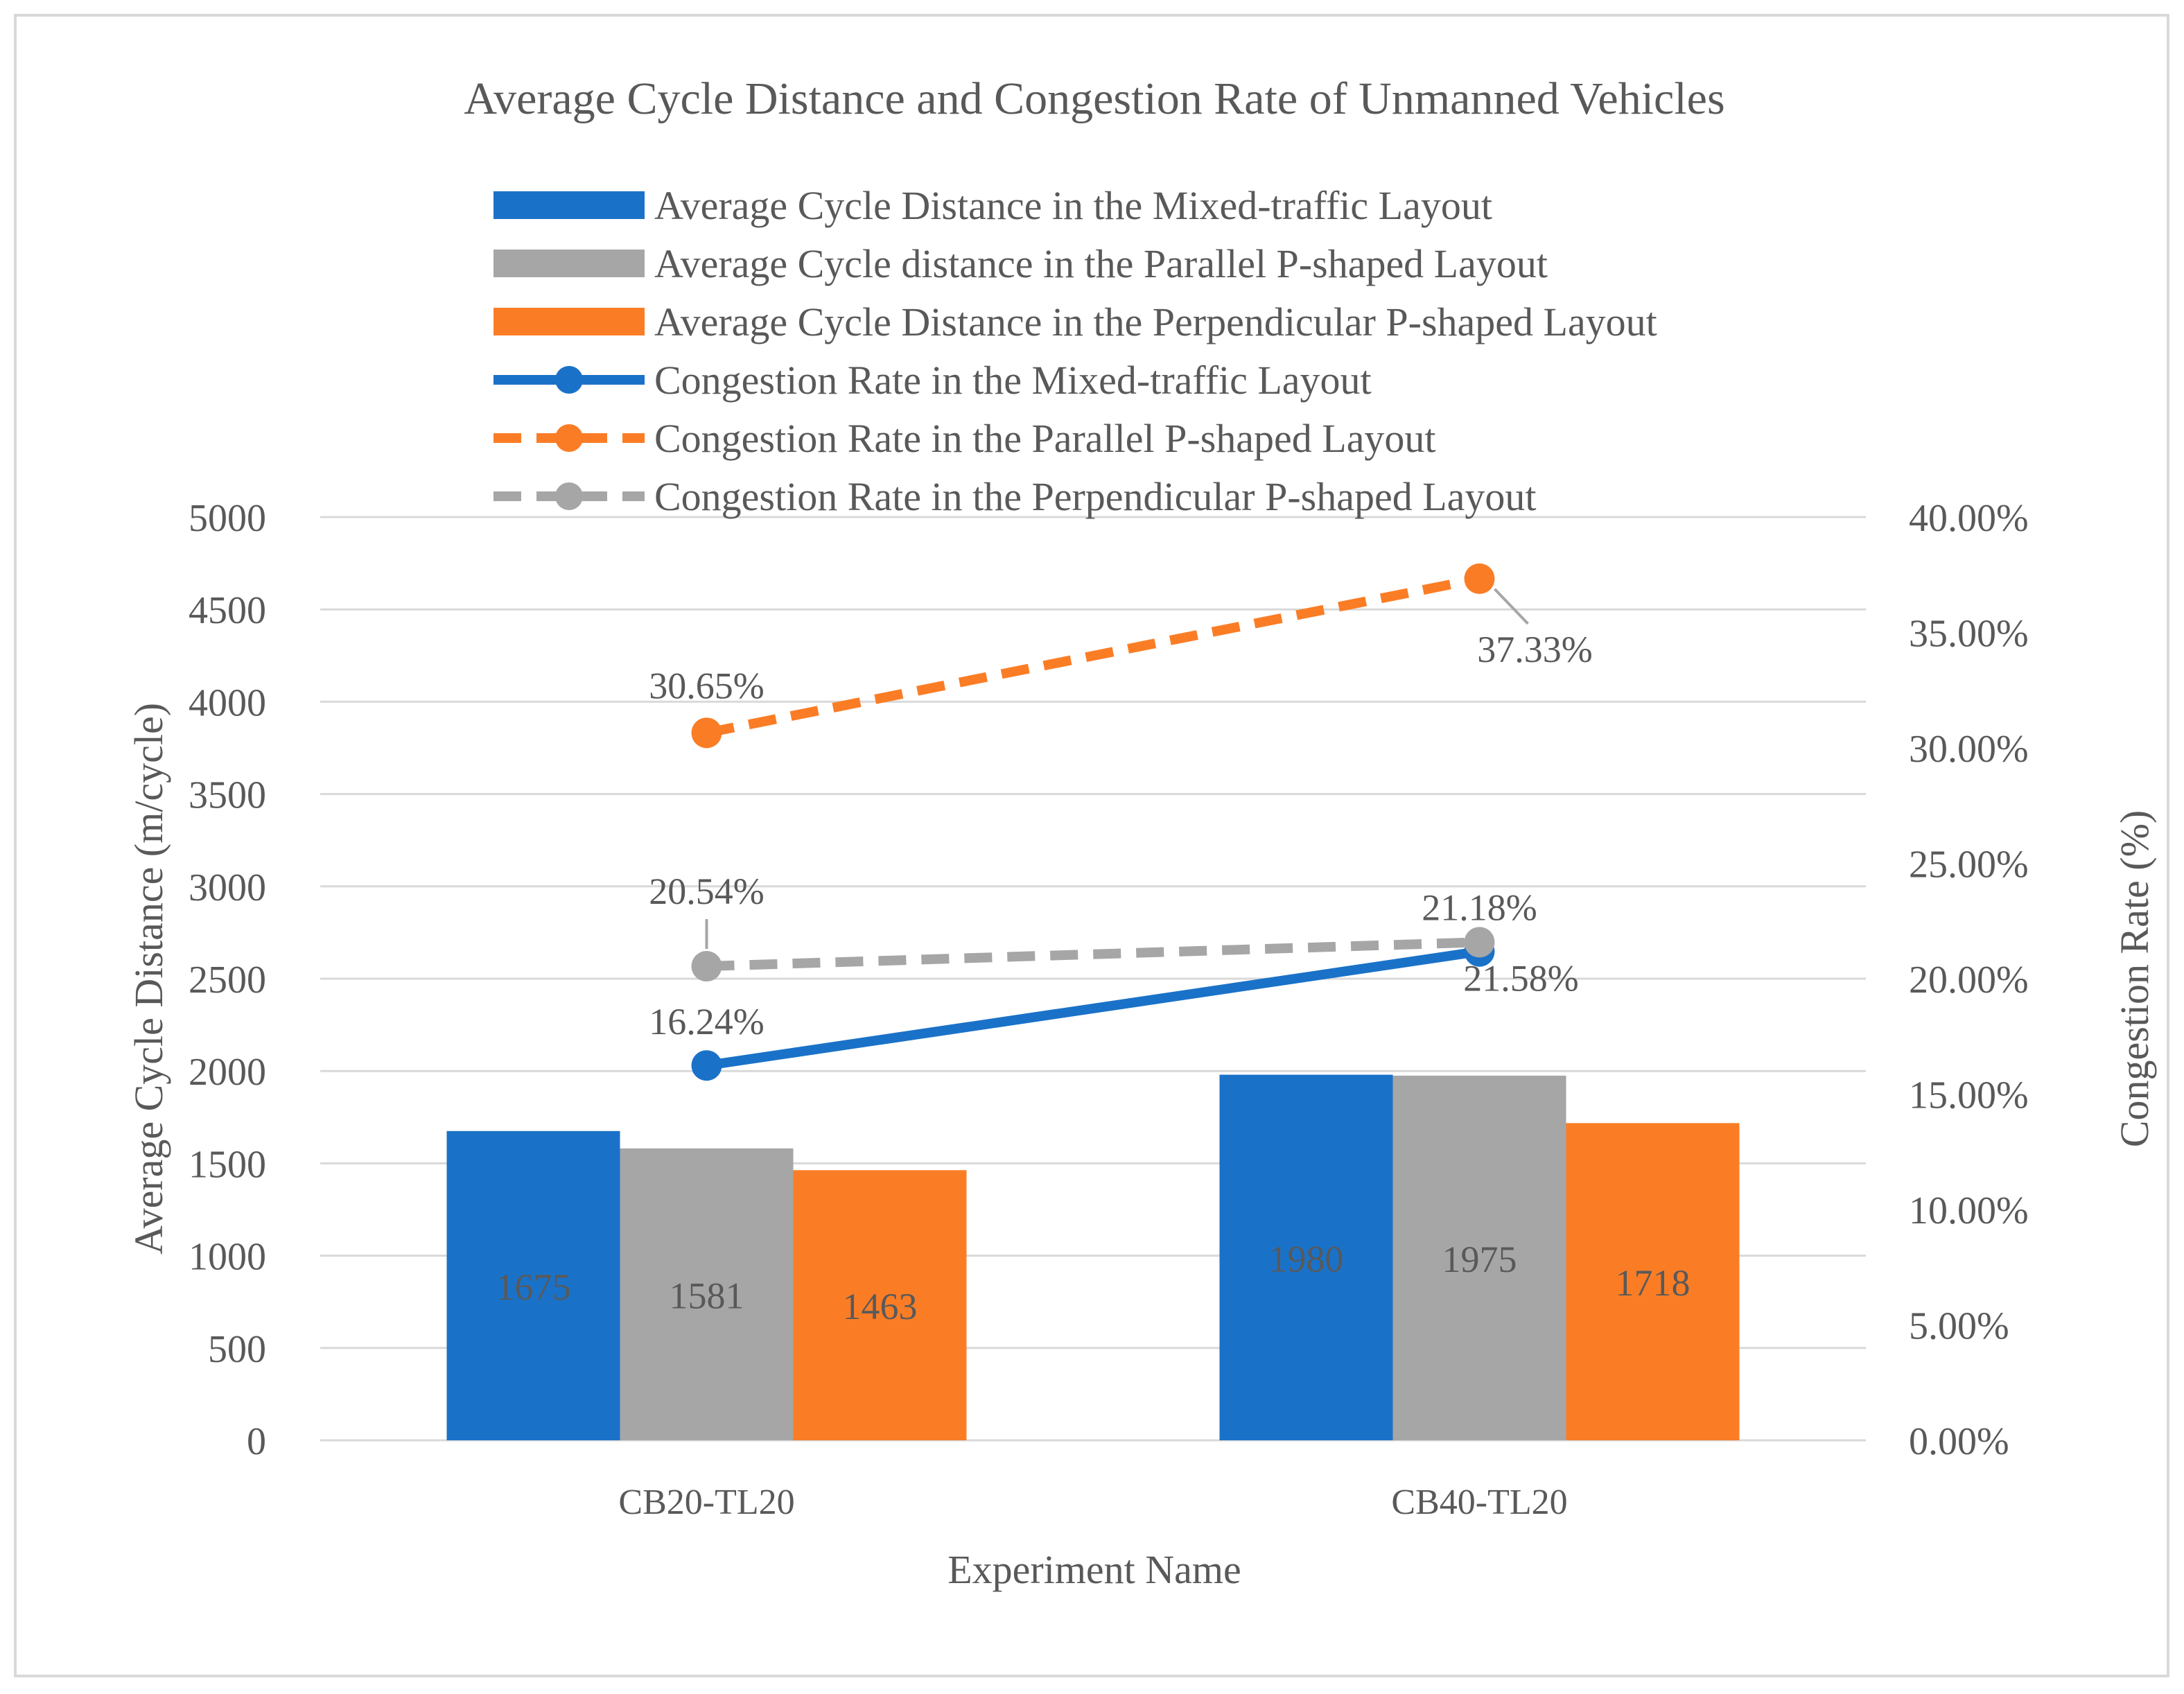  I want to click on line-data-label: 16.24%, so click(706, 1021).